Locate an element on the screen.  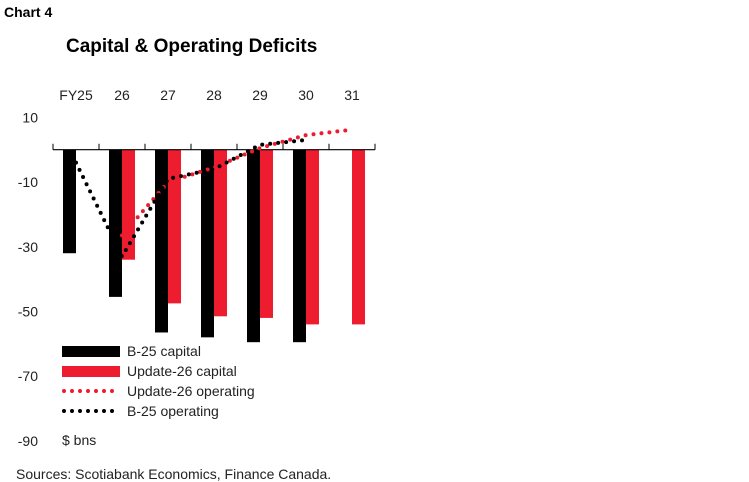
x-tick-label: 29 is located at coordinates (260, 95).